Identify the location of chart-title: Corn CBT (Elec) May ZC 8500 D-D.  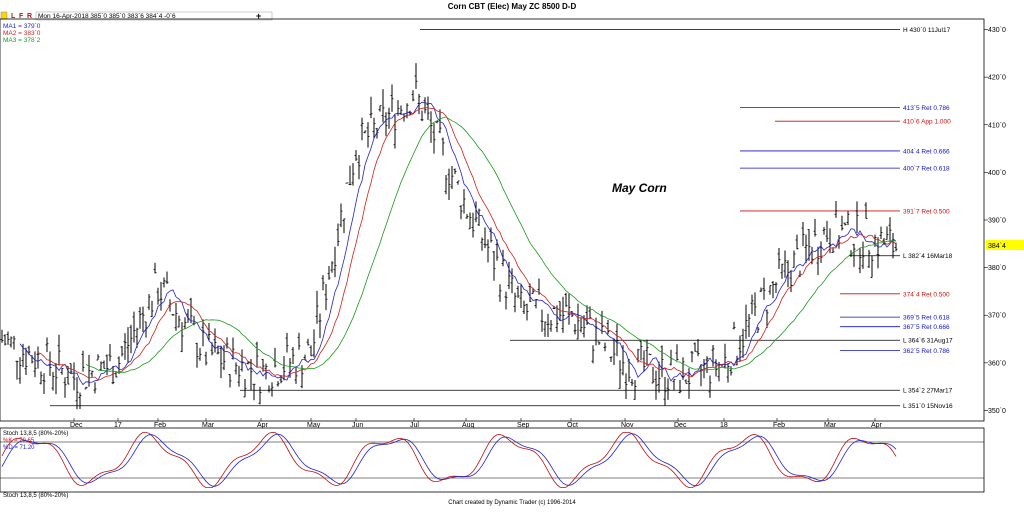
(512, 6).